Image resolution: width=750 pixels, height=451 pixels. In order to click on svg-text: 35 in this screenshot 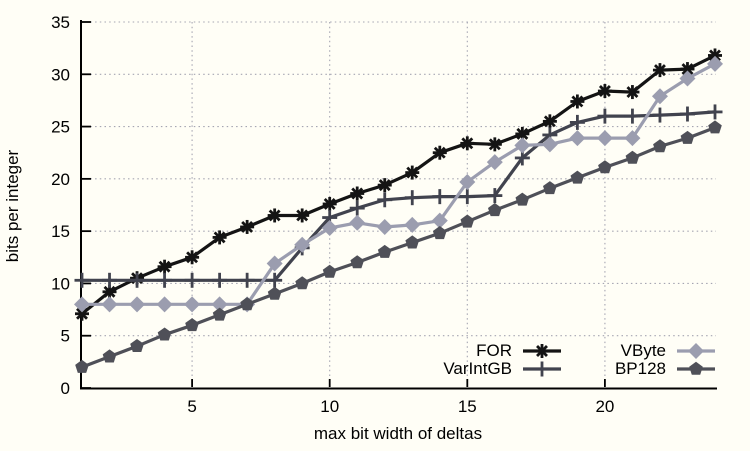, I will do `click(60, 22)`.